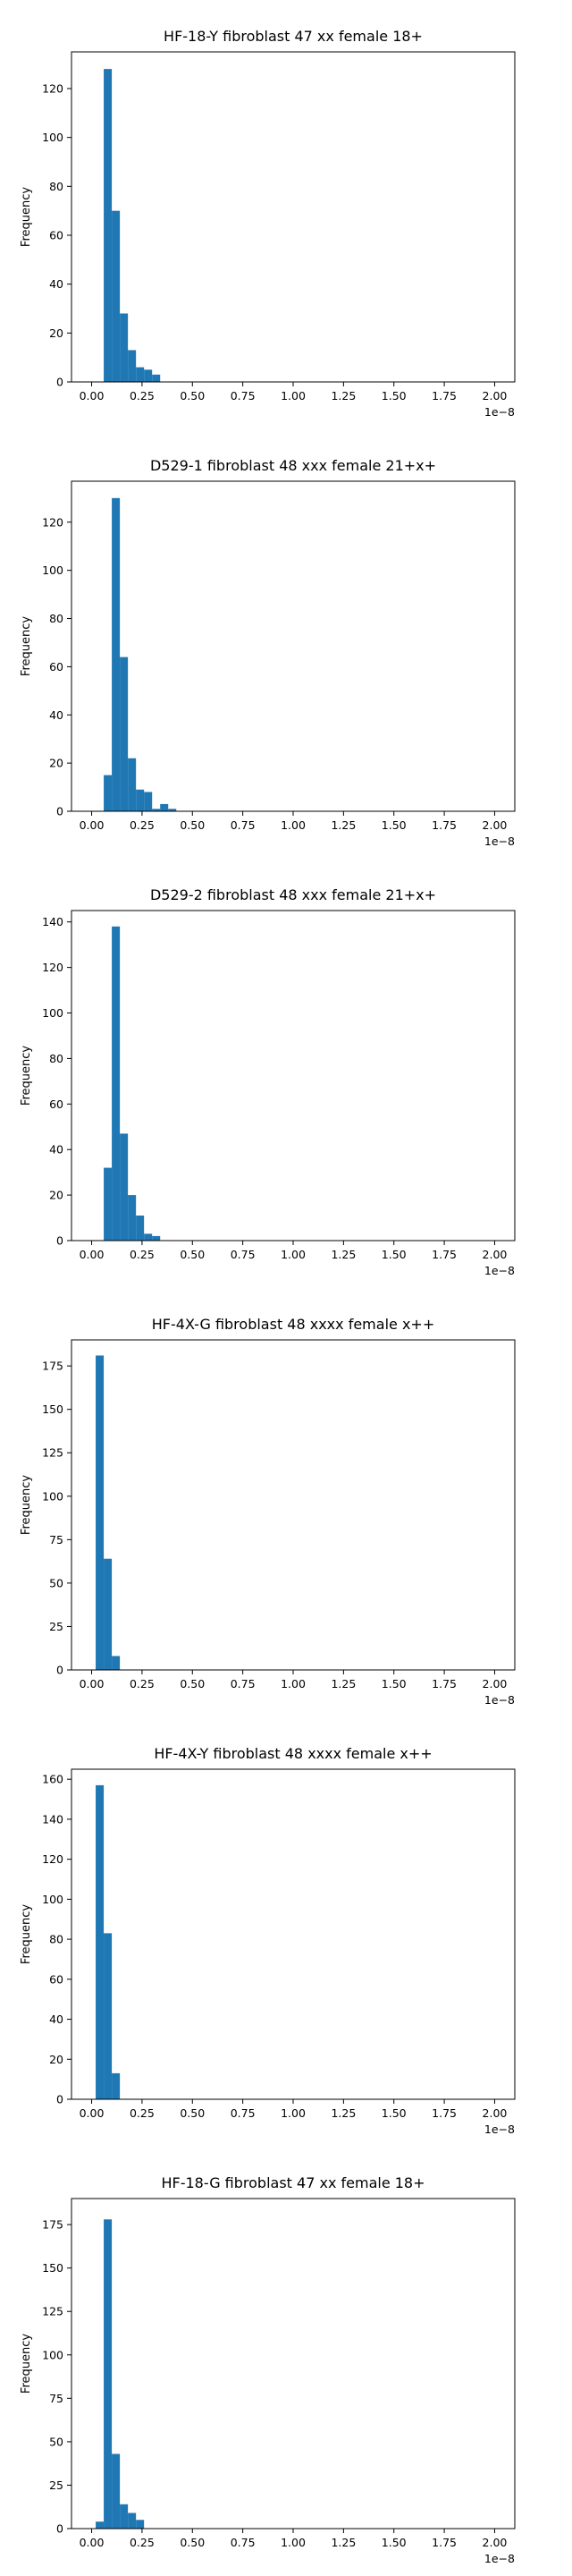  What do you see at coordinates (56, 1626) in the screenshot?
I see `y-tick-label: 25` at bounding box center [56, 1626].